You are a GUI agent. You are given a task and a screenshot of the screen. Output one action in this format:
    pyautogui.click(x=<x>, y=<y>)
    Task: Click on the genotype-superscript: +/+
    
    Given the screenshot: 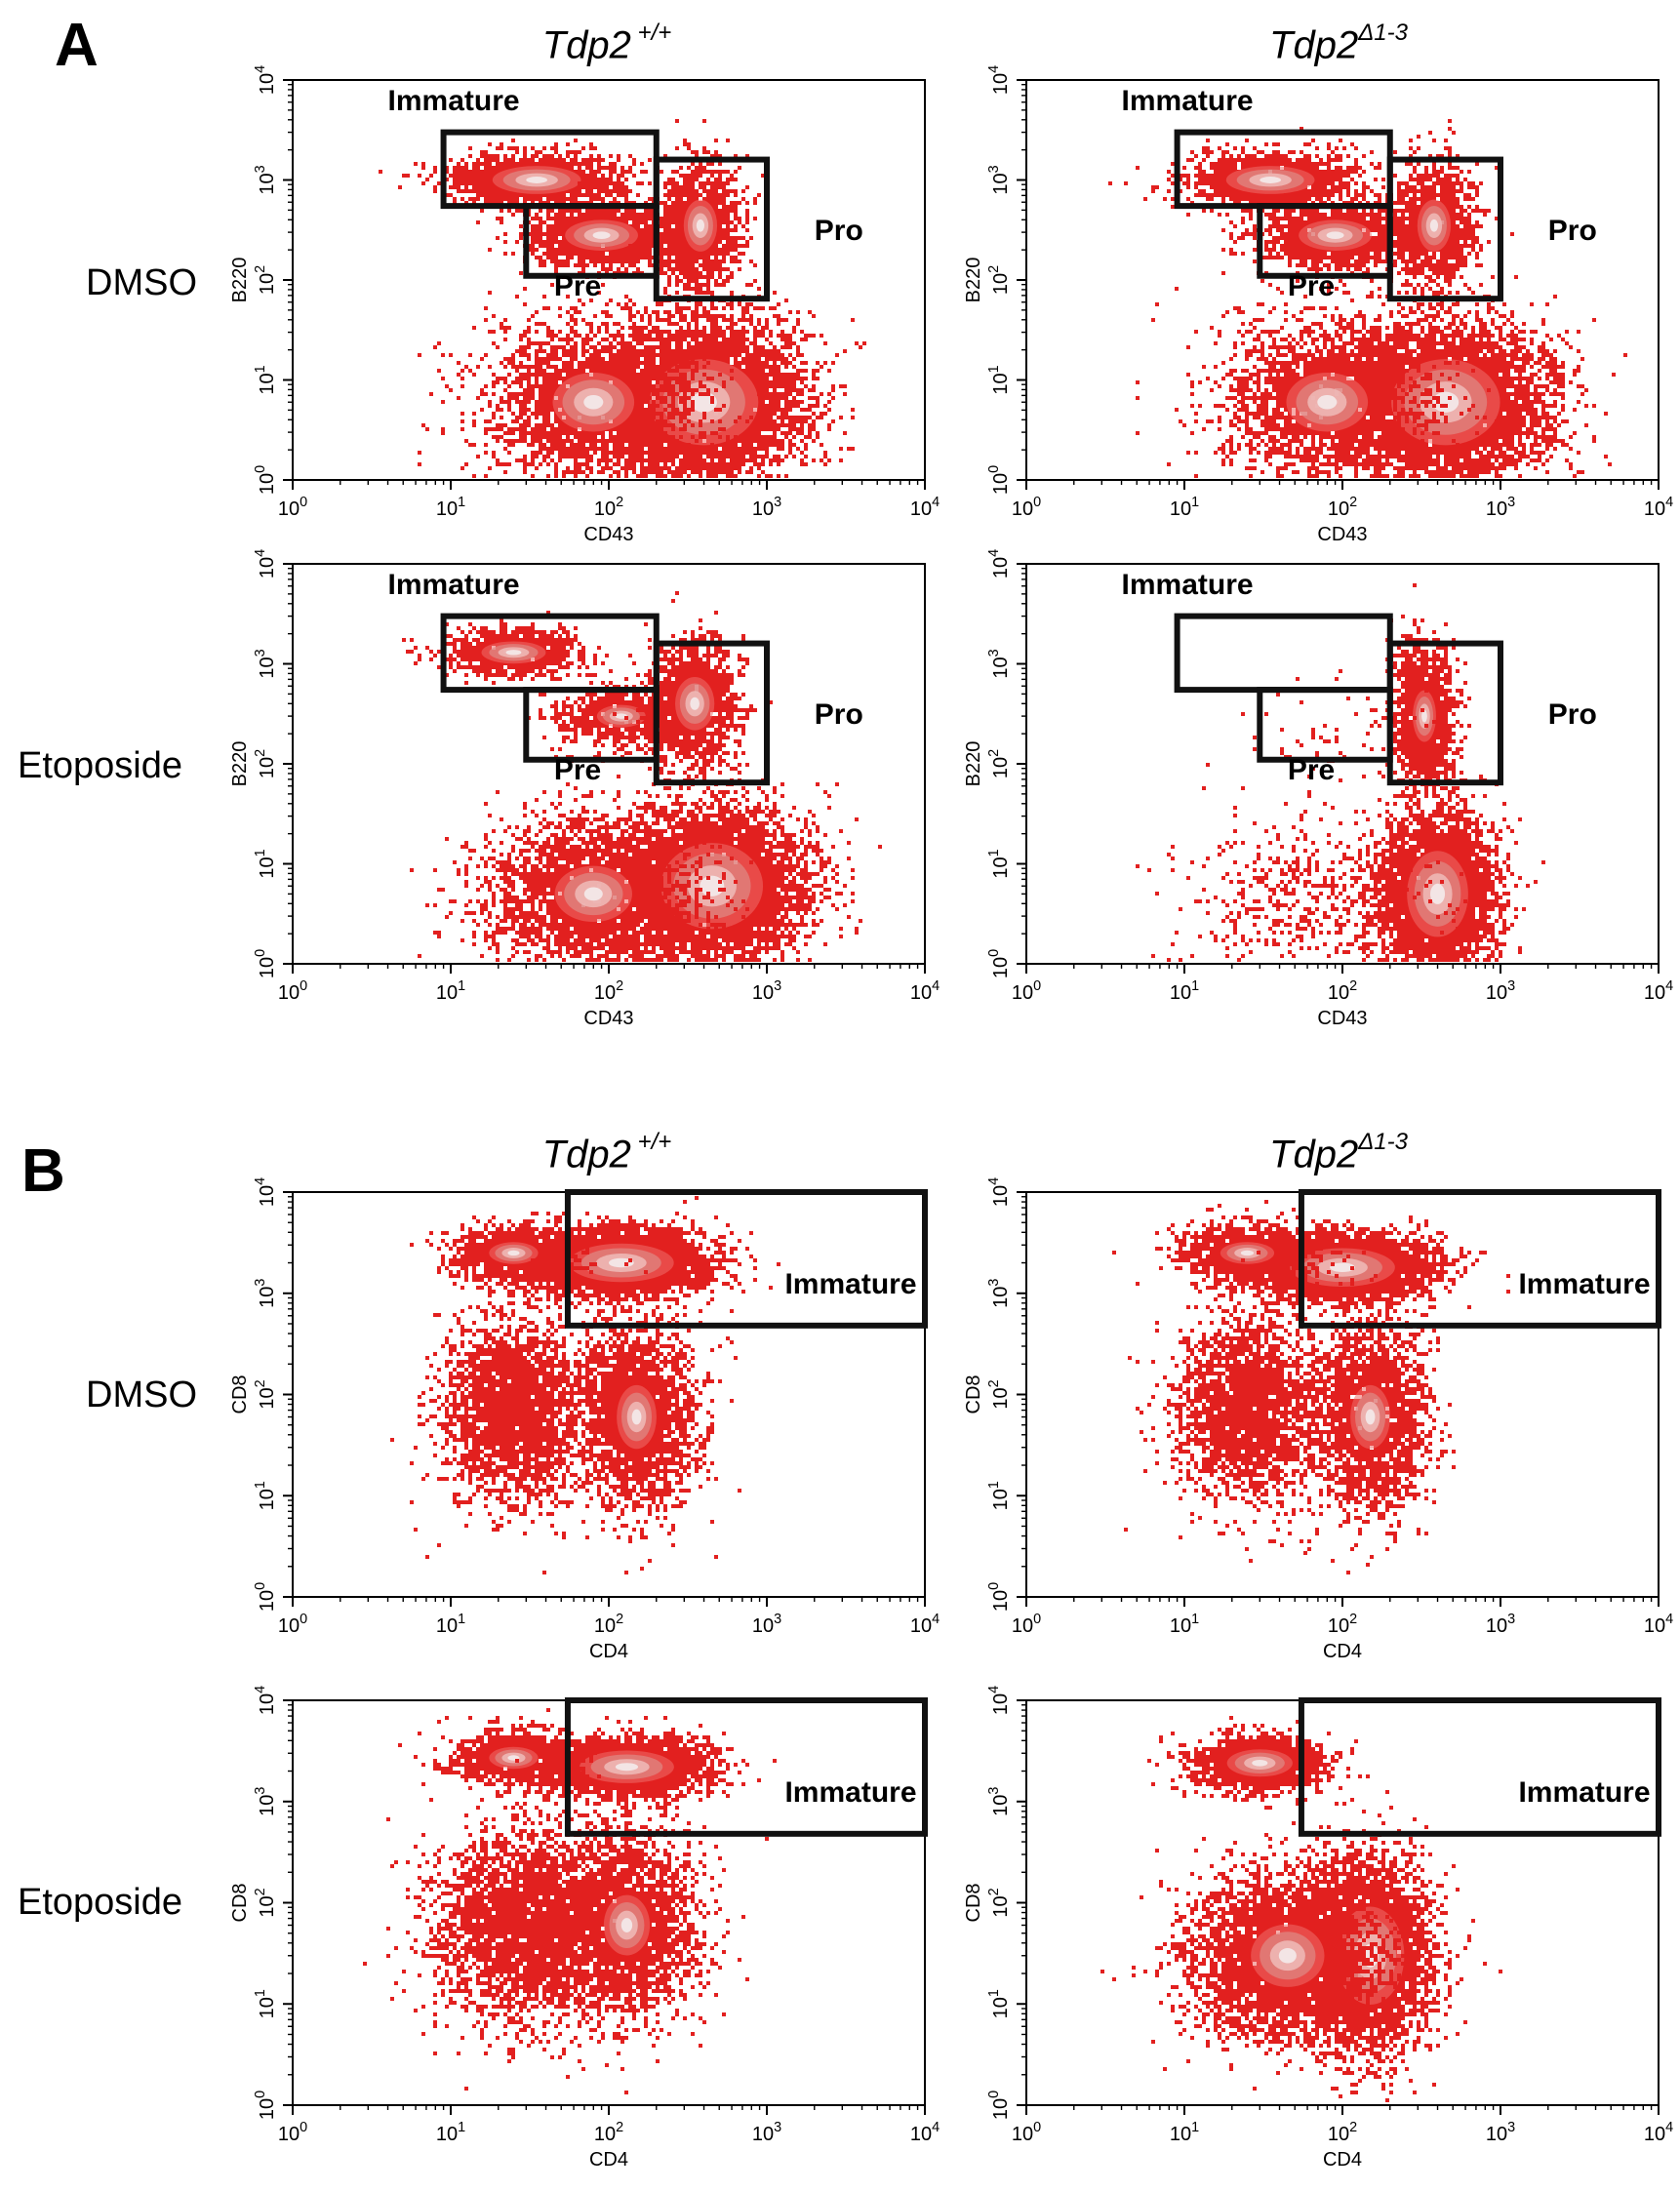 What is the action you would take?
    pyautogui.click(x=651, y=1142)
    